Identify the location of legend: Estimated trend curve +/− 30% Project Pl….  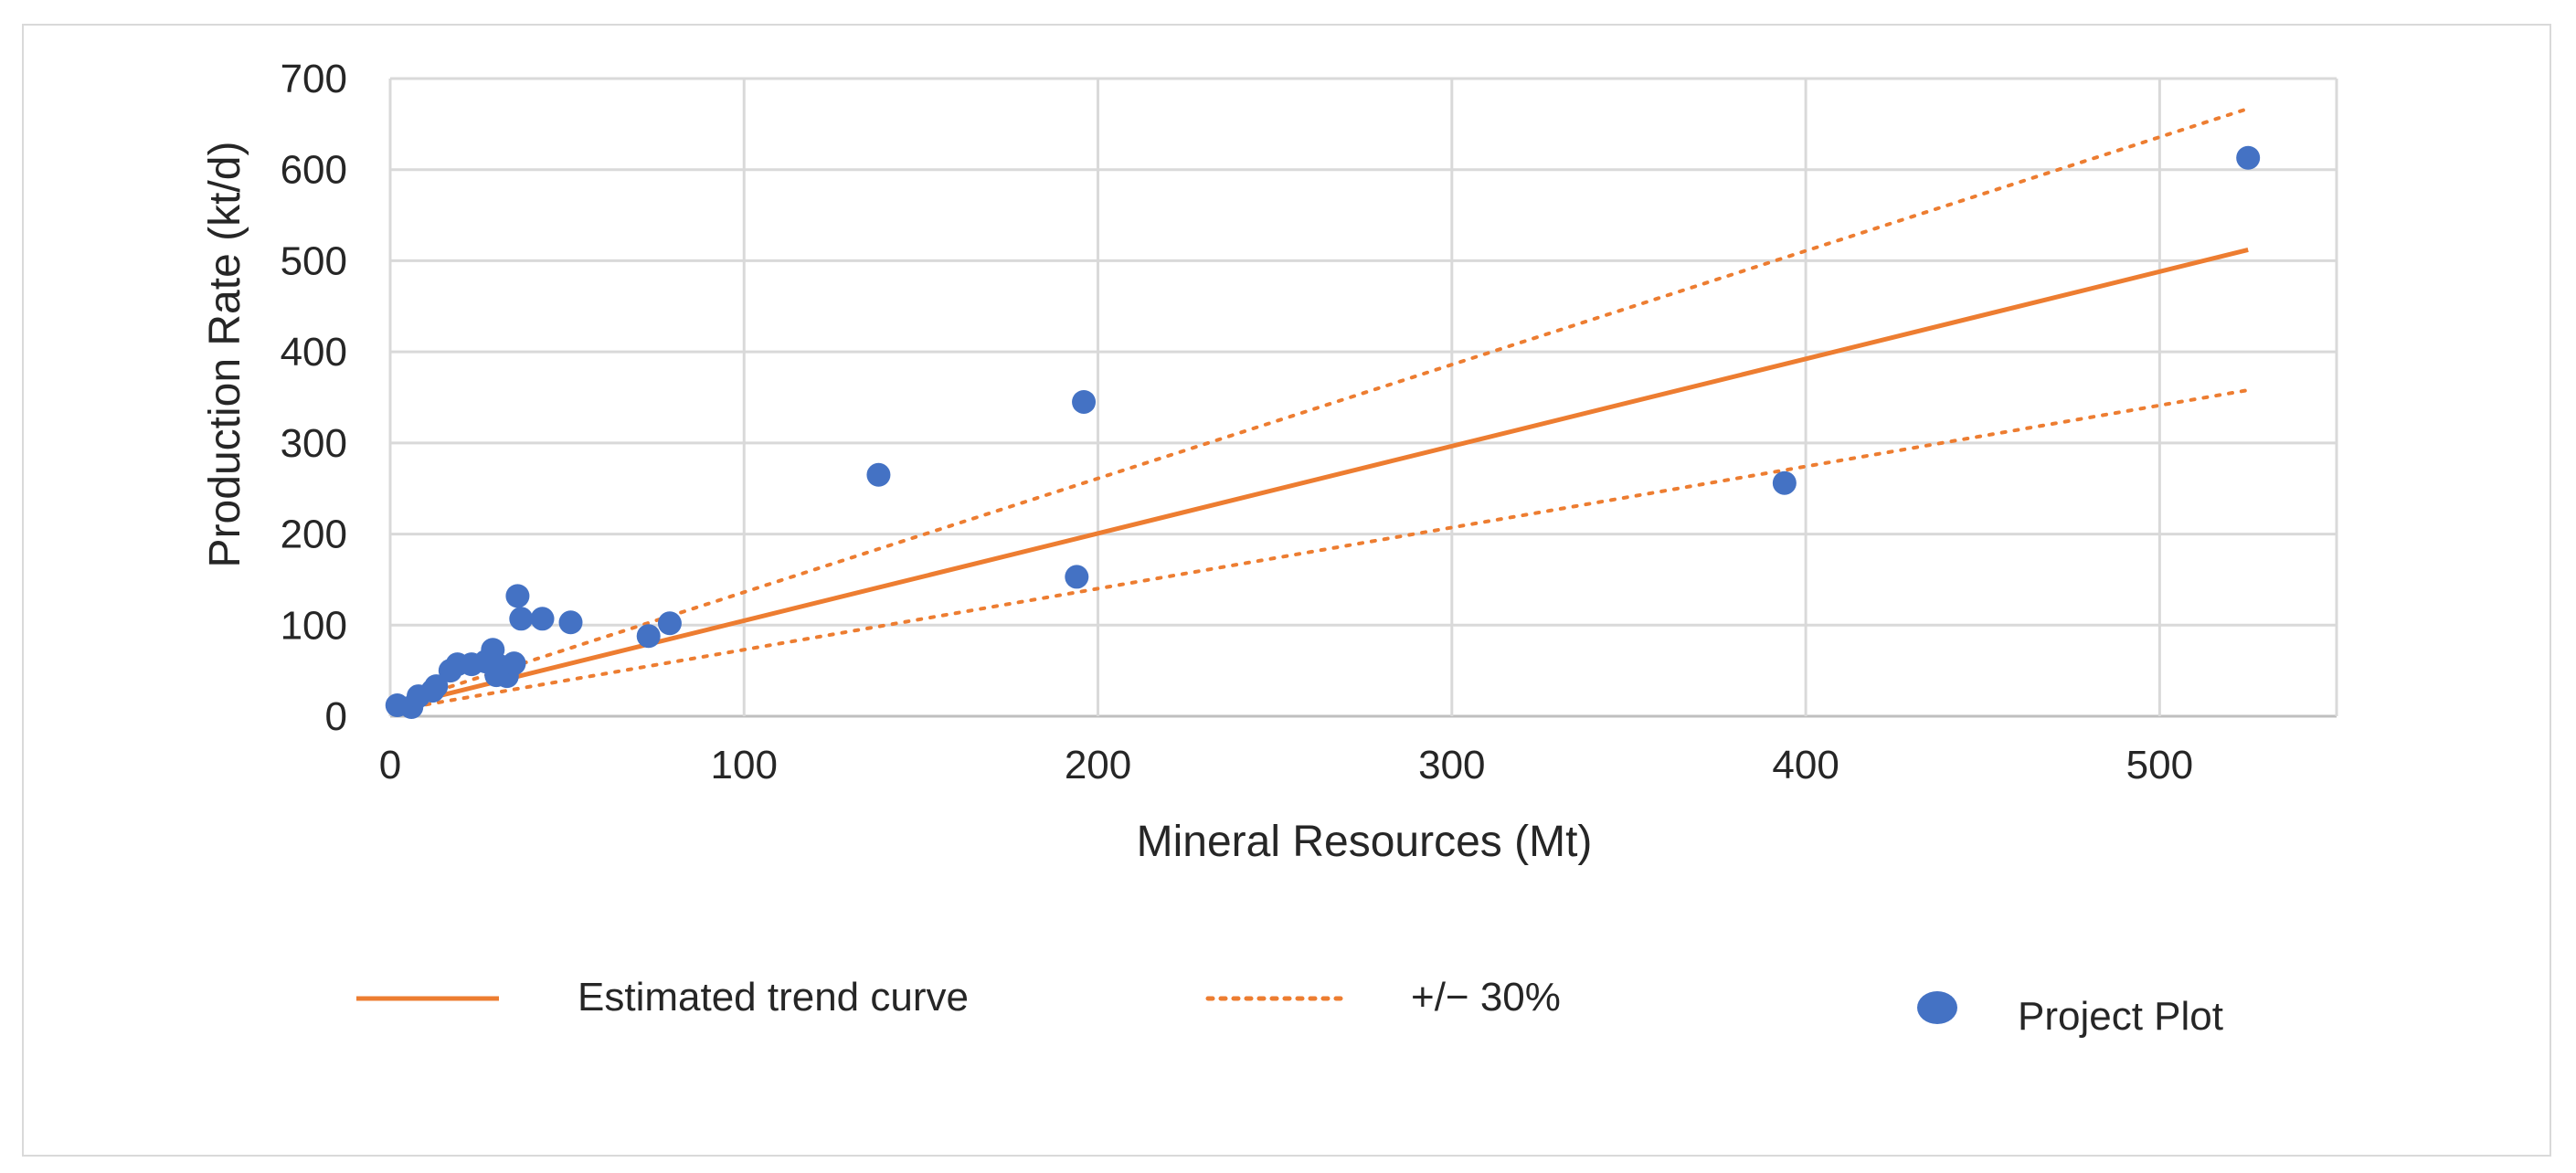
(1289, 1007).